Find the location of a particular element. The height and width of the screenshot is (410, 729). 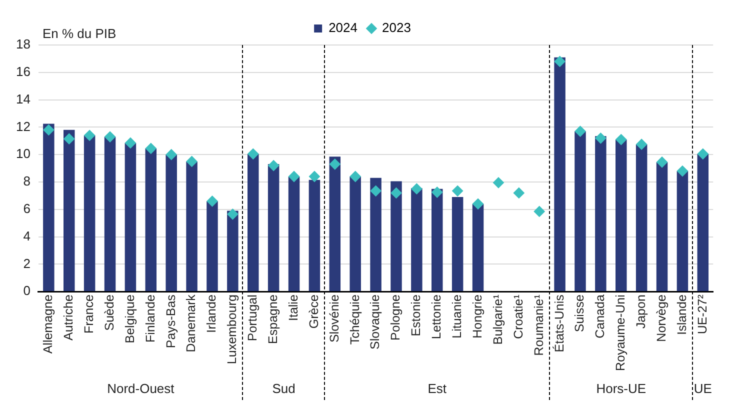

x-tick-label: Hongrie is located at coordinates (477, 316).